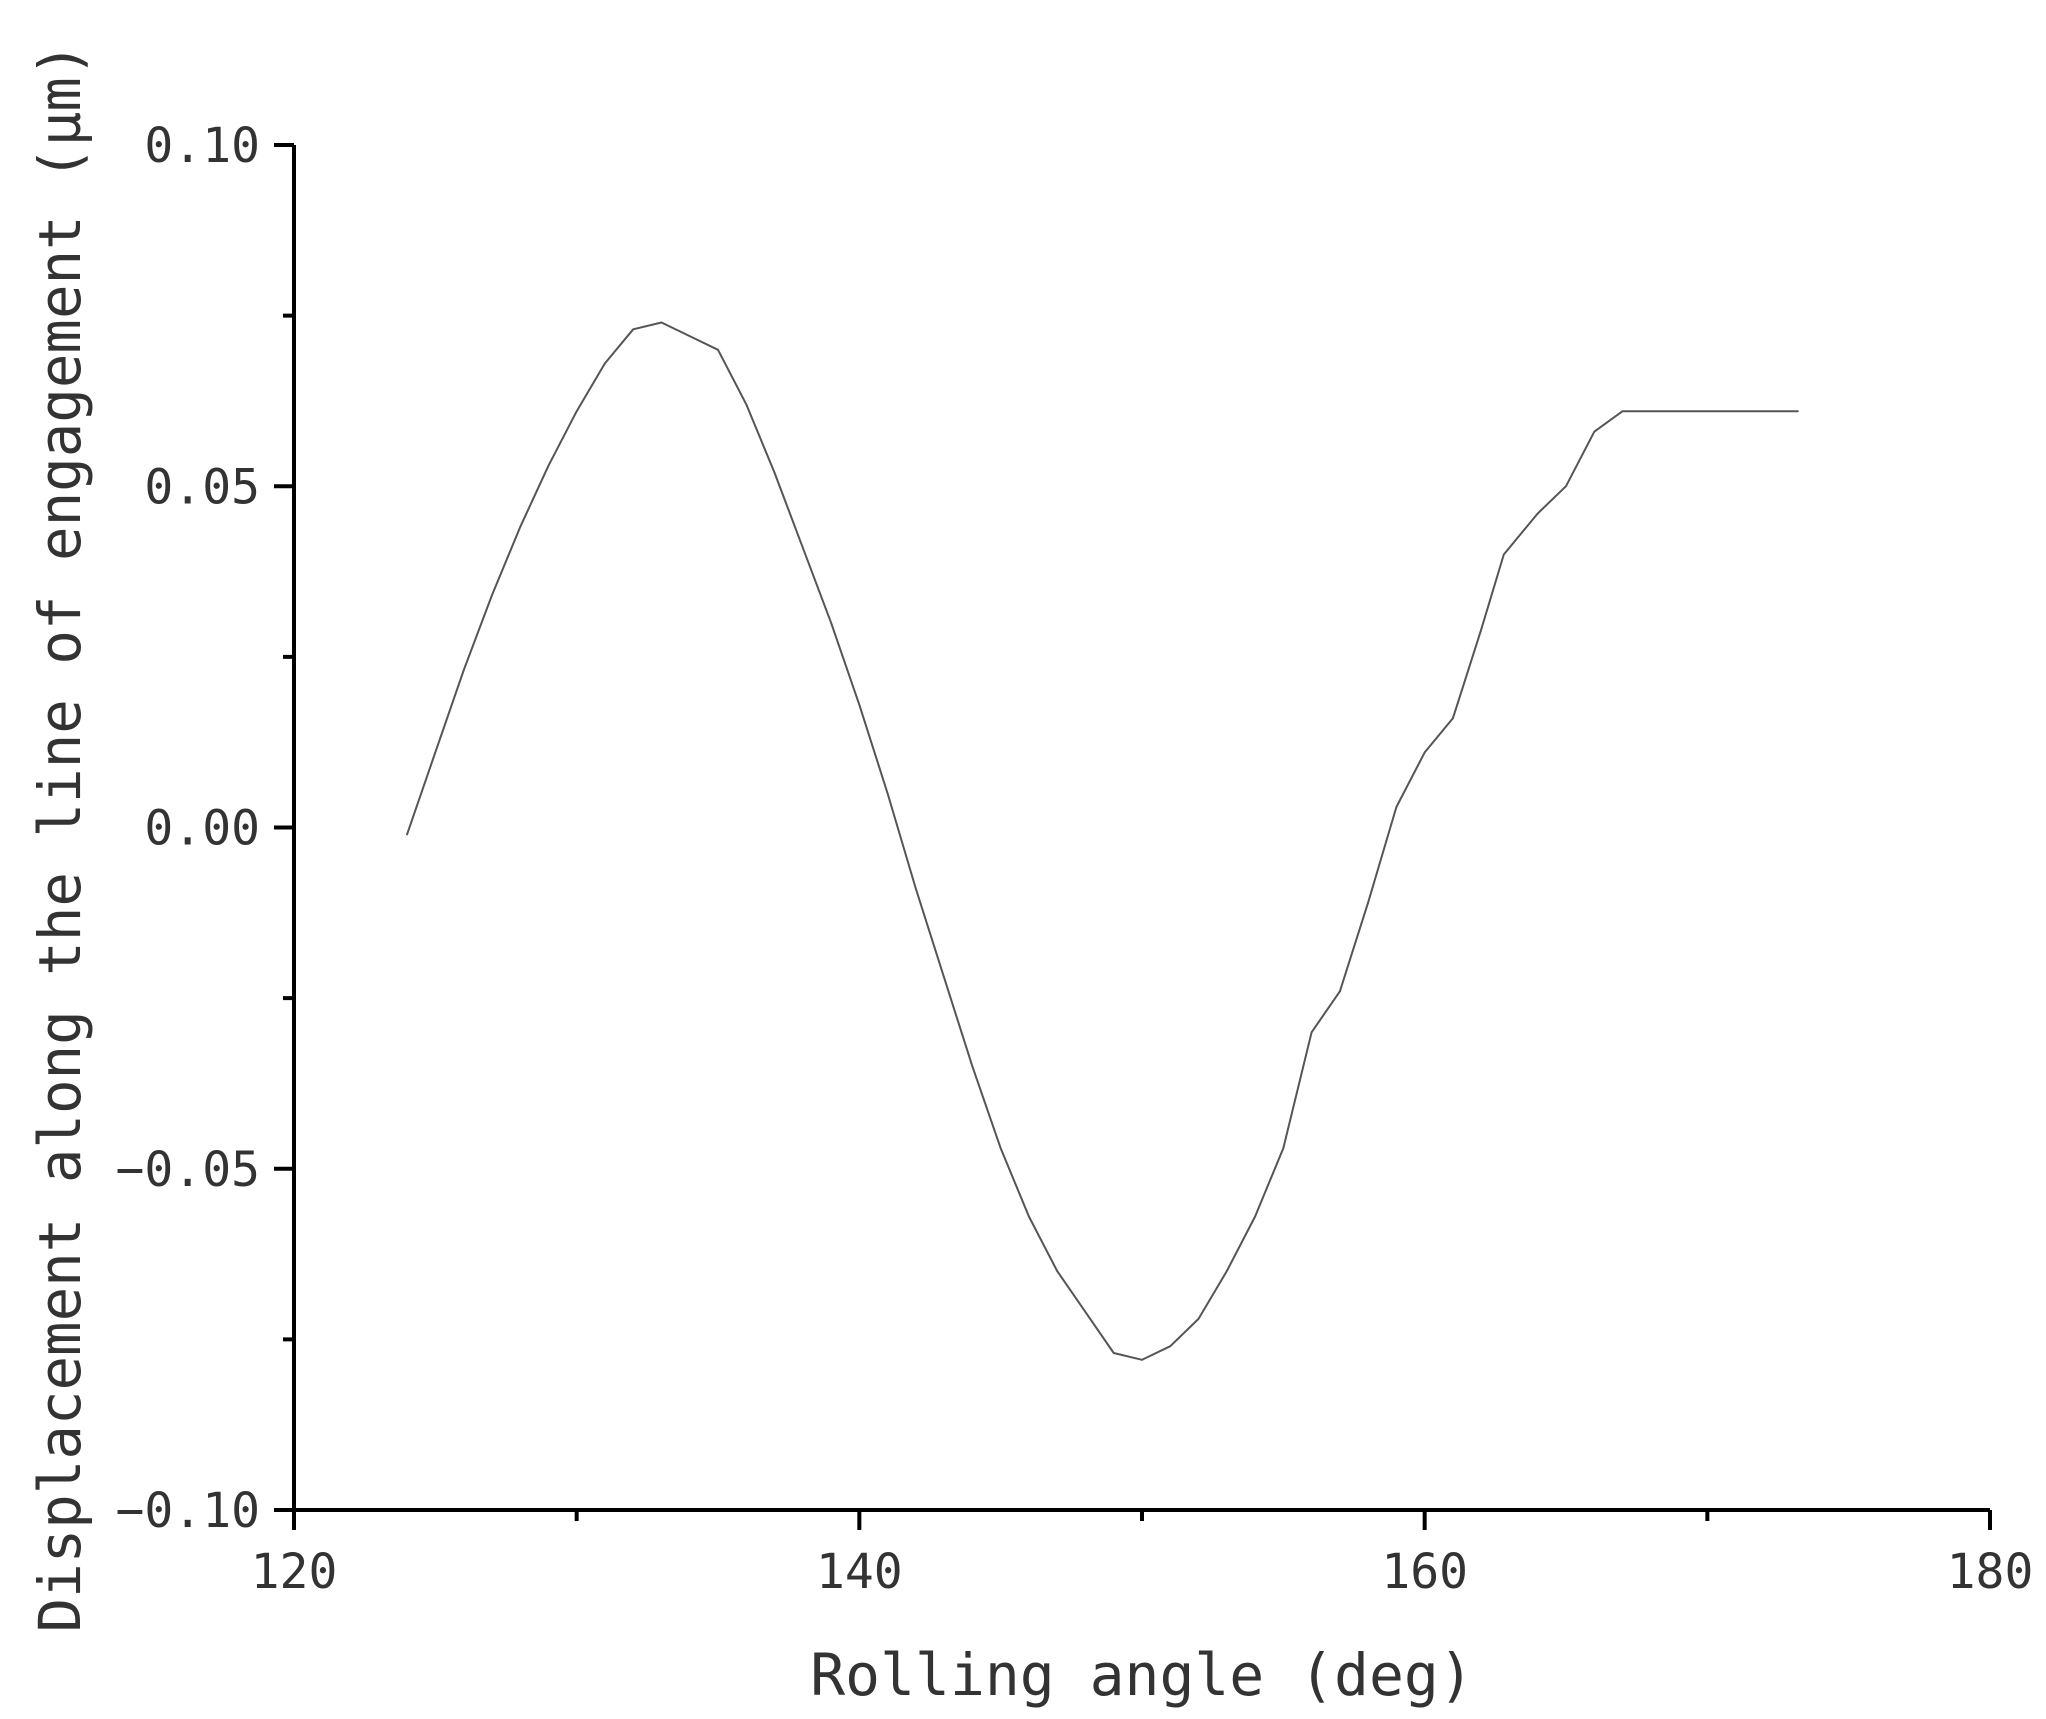 Image resolution: width=2046 pixels, height=1719 pixels. Describe the element at coordinates (202, 146) in the screenshot. I see `y-tick-label: 0.10` at that location.